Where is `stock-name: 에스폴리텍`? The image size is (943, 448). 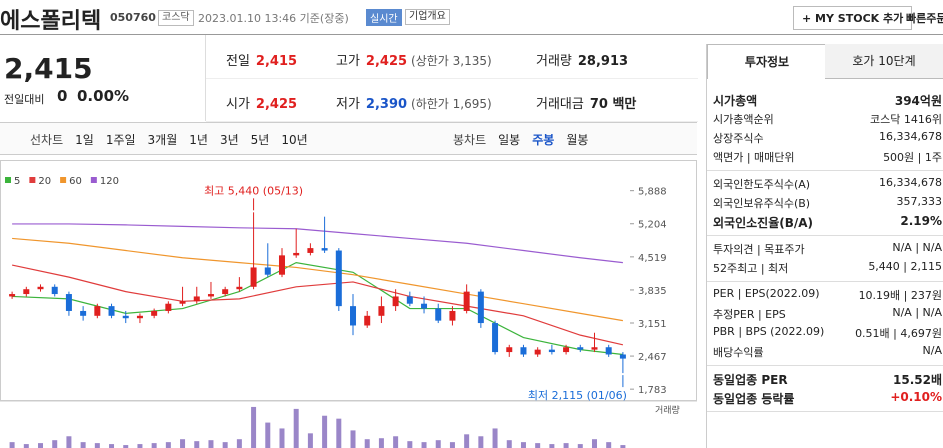 stock-name: 에스폴리텍 is located at coordinates (51, 21).